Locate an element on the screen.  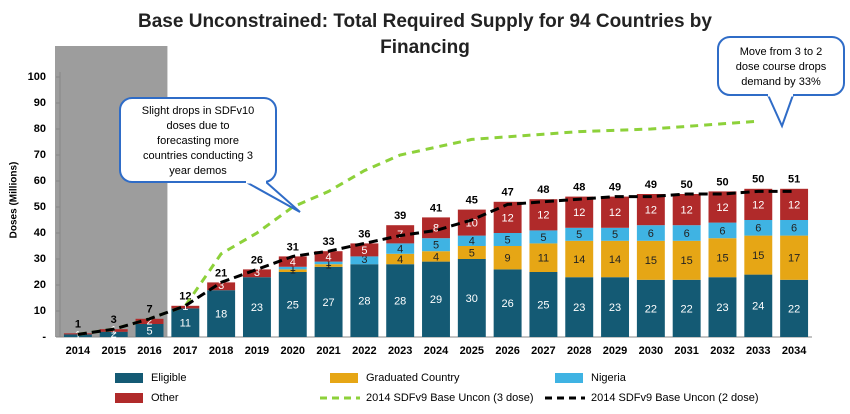
x-tick-label: 2033 is located at coordinates (758, 351).